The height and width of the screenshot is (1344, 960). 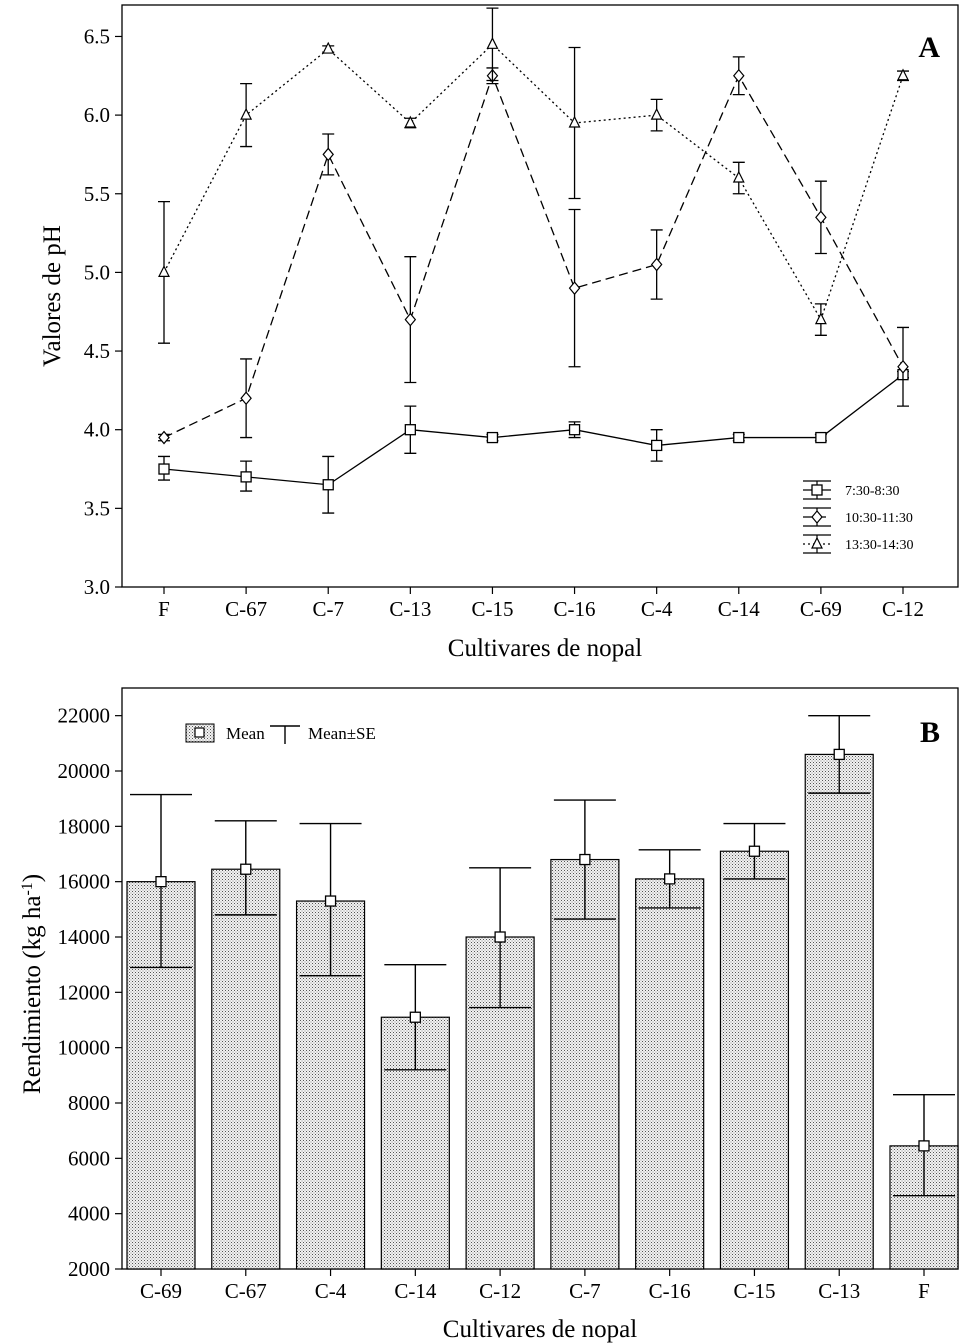 What do you see at coordinates (97, 587) in the screenshot?
I see `y-tick-label: 3.0` at bounding box center [97, 587].